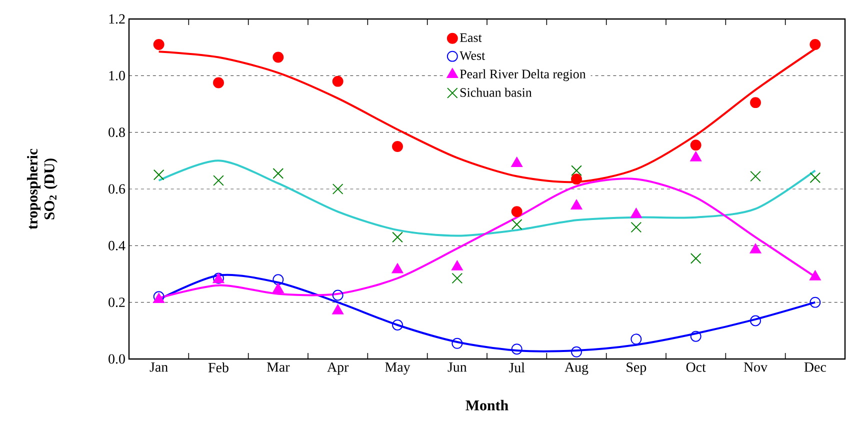  I want to click on y-tick-label: 0.0, so click(116, 359).